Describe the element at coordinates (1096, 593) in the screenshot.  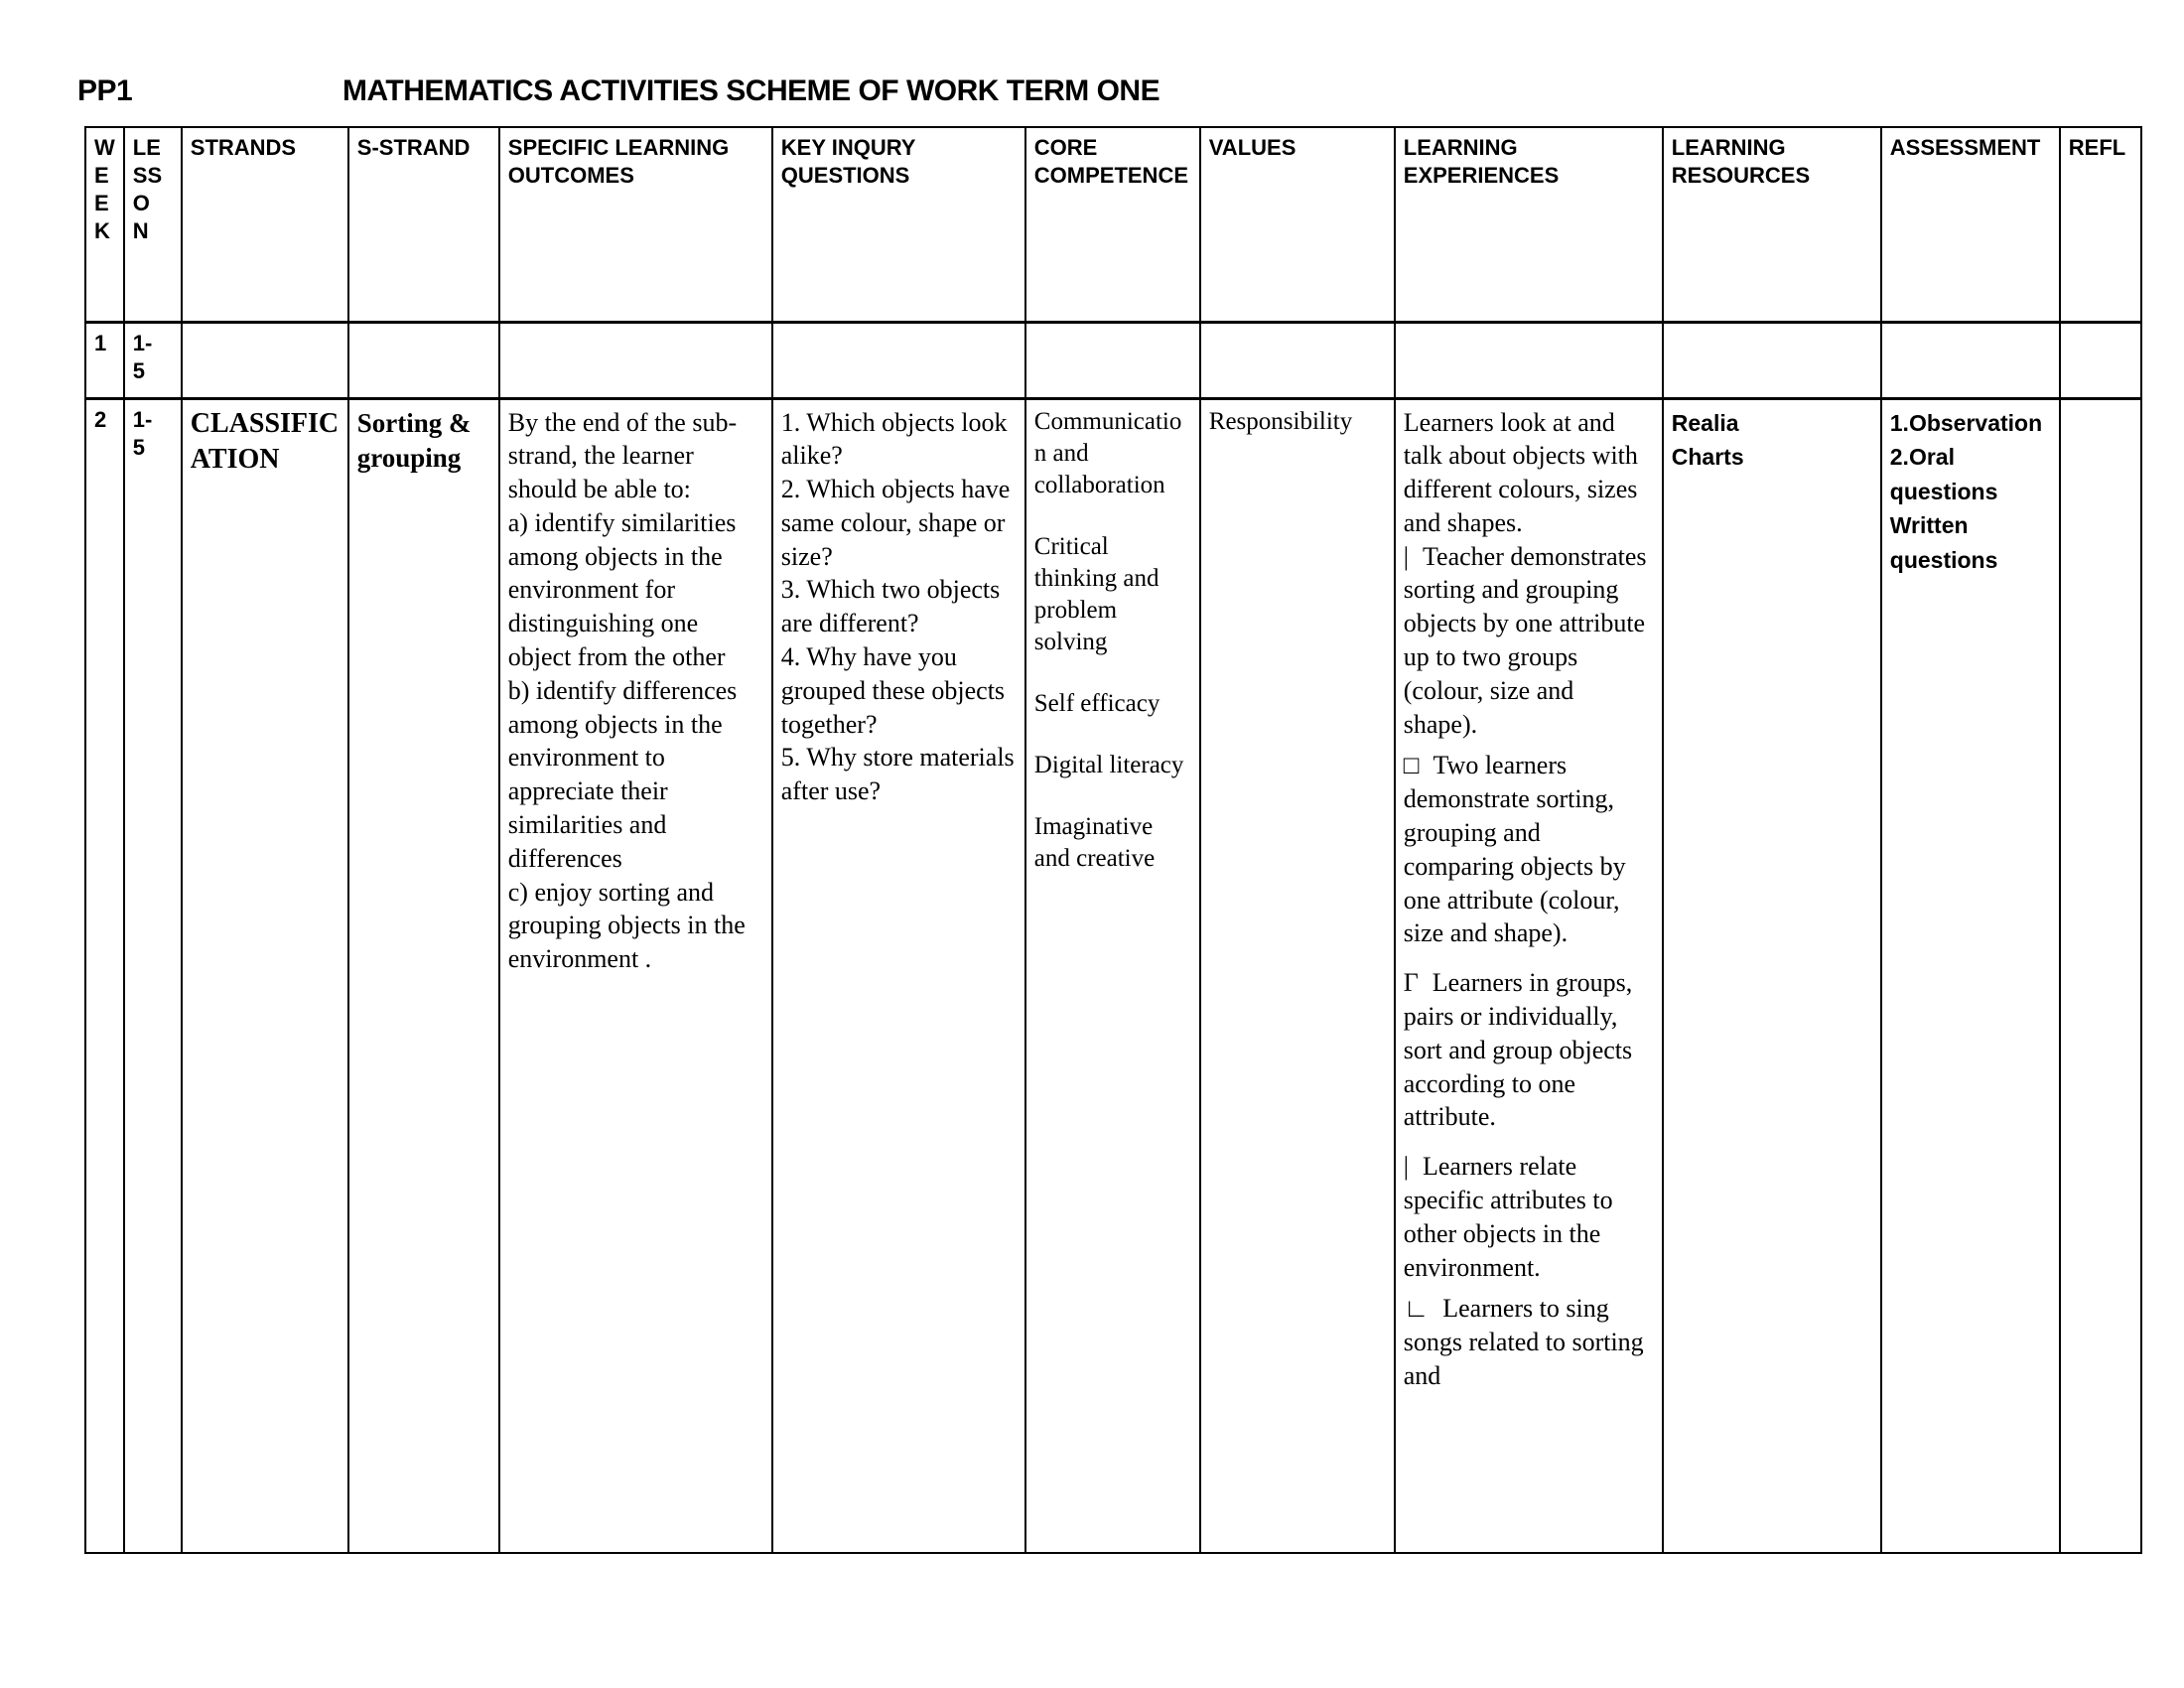
I see `competence-item: Critical thinking and problem solving` at that location.